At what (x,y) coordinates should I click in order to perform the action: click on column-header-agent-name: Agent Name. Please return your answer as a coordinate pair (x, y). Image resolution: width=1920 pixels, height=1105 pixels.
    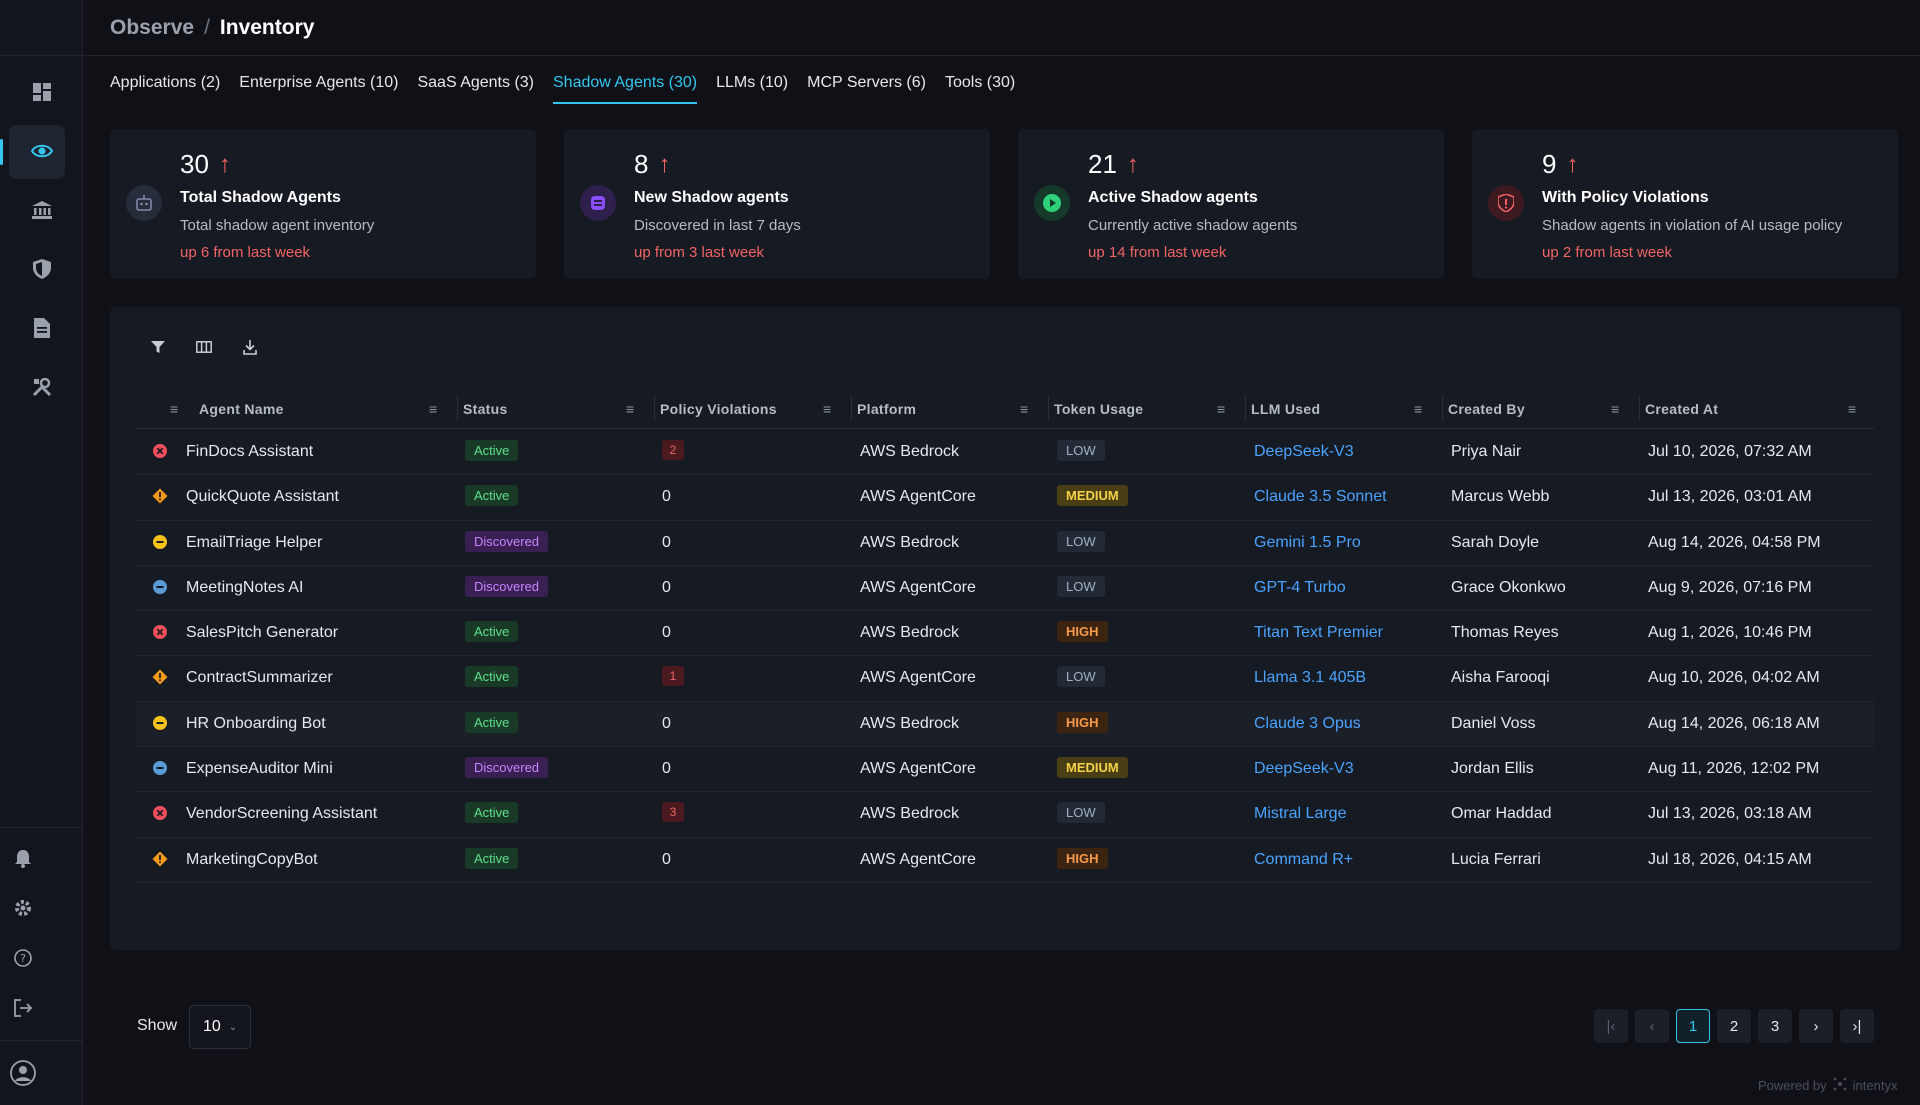
    Looking at the image, I should click on (241, 409).